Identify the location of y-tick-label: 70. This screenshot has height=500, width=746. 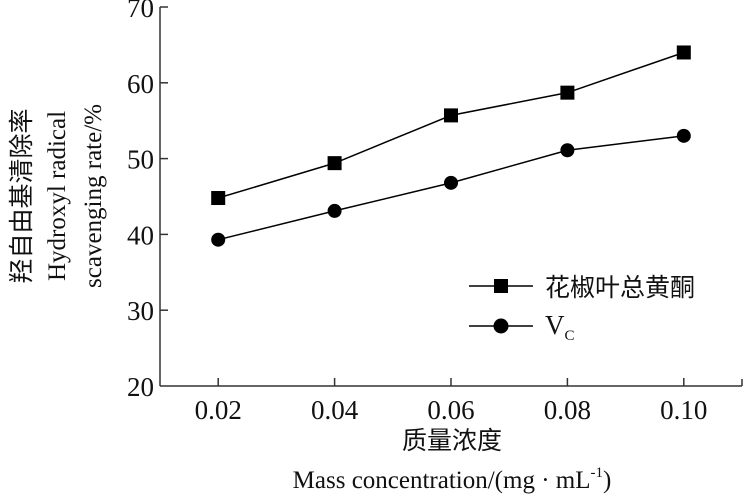
(140, 11).